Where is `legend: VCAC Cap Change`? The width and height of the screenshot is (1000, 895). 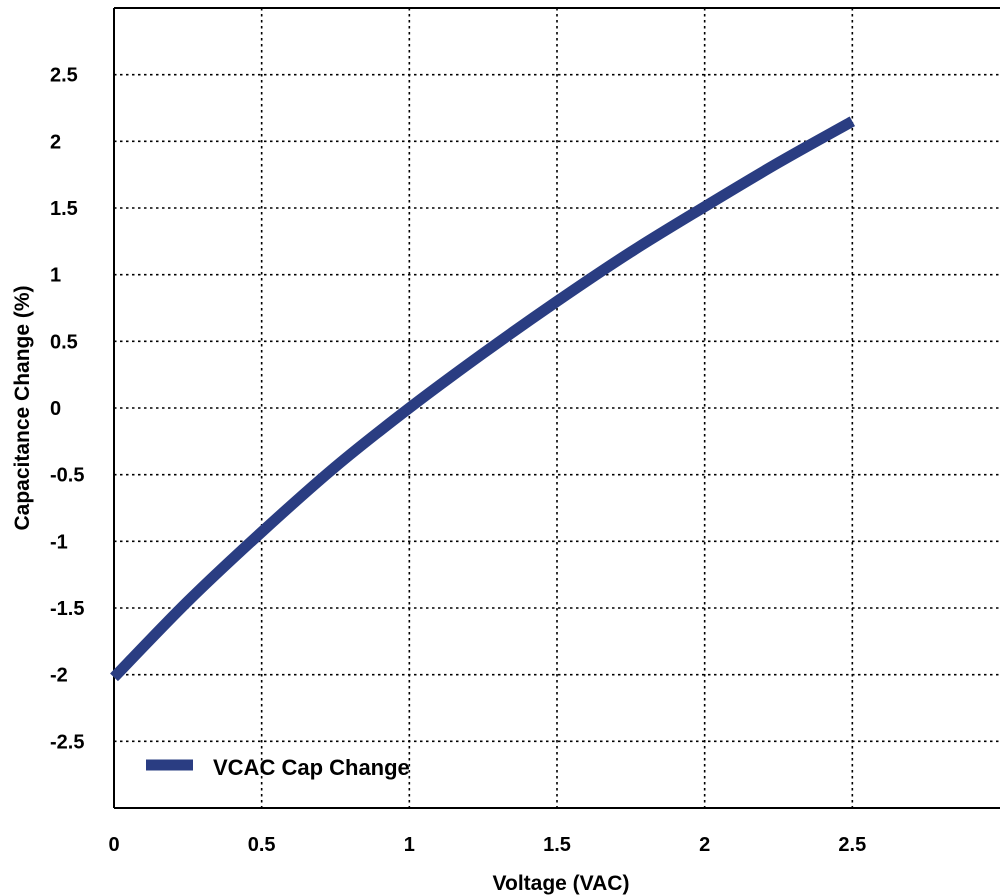
legend: VCAC Cap Change is located at coordinates (278, 767).